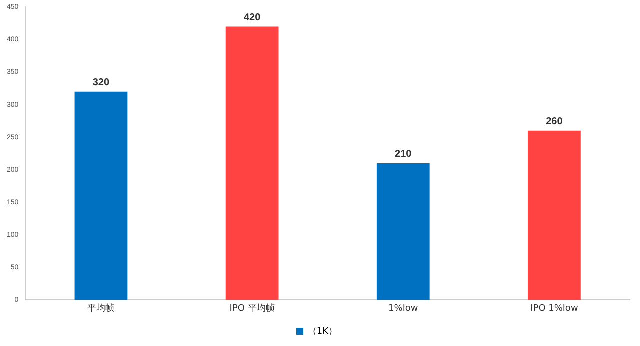 Image resolution: width=640 pixels, height=346 pixels. What do you see at coordinates (403, 154) in the screenshot?
I see `data-label: 210` at bounding box center [403, 154].